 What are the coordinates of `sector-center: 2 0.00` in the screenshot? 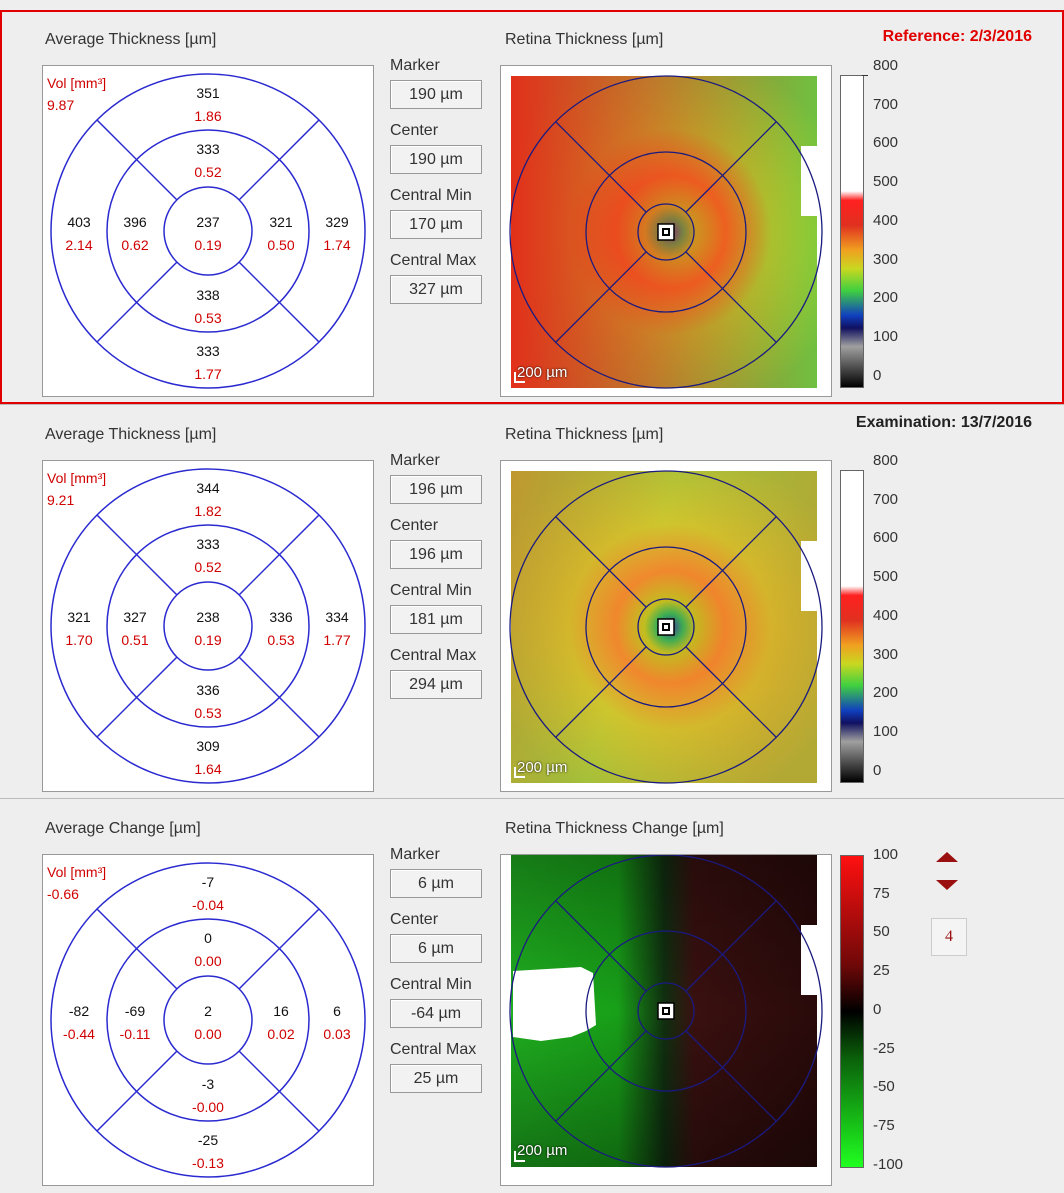 It's located at (208, 1022).